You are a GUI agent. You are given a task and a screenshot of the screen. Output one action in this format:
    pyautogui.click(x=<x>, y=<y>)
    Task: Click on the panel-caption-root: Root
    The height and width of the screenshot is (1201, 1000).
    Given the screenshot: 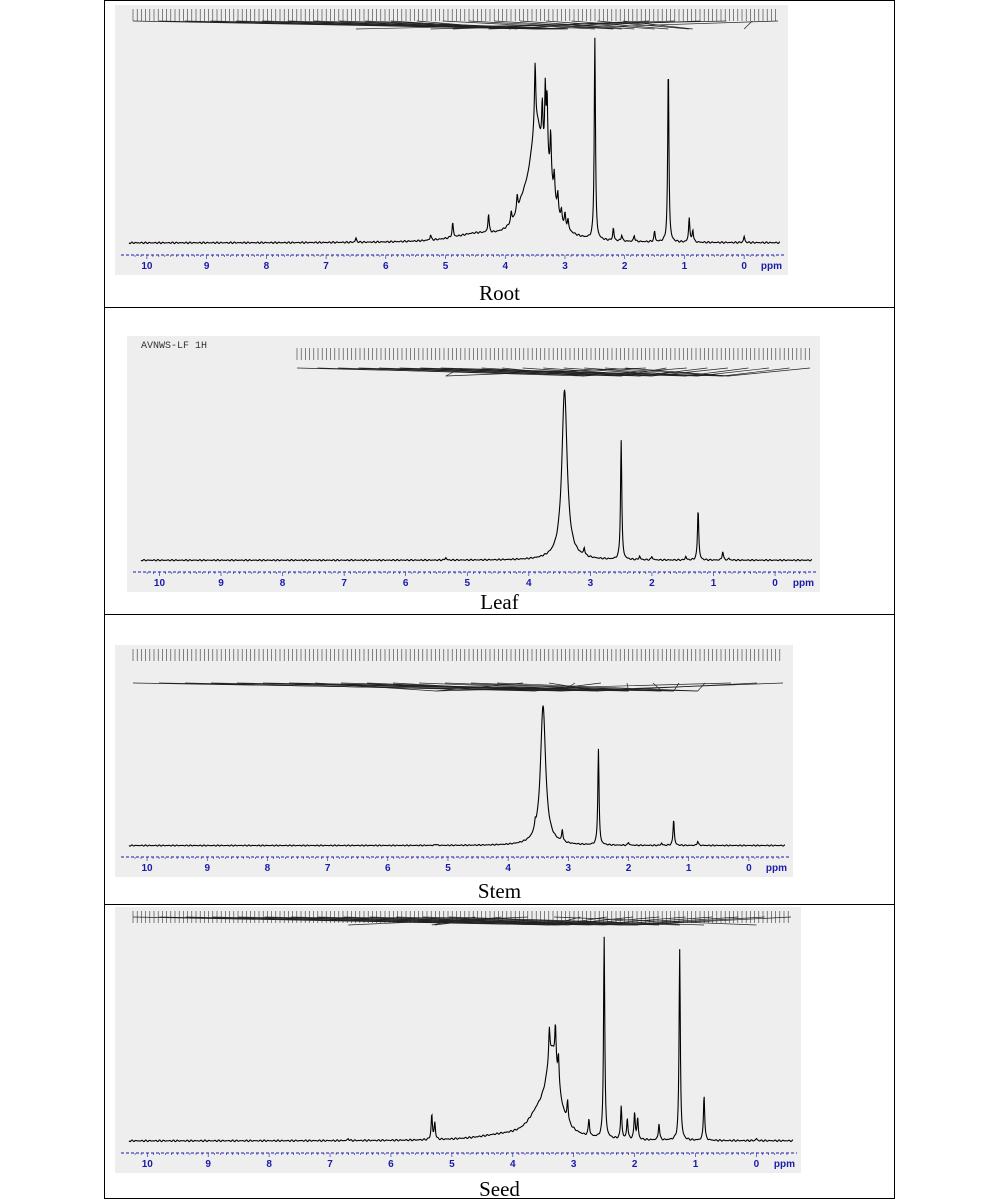 What is the action you would take?
    pyautogui.click(x=499, y=293)
    